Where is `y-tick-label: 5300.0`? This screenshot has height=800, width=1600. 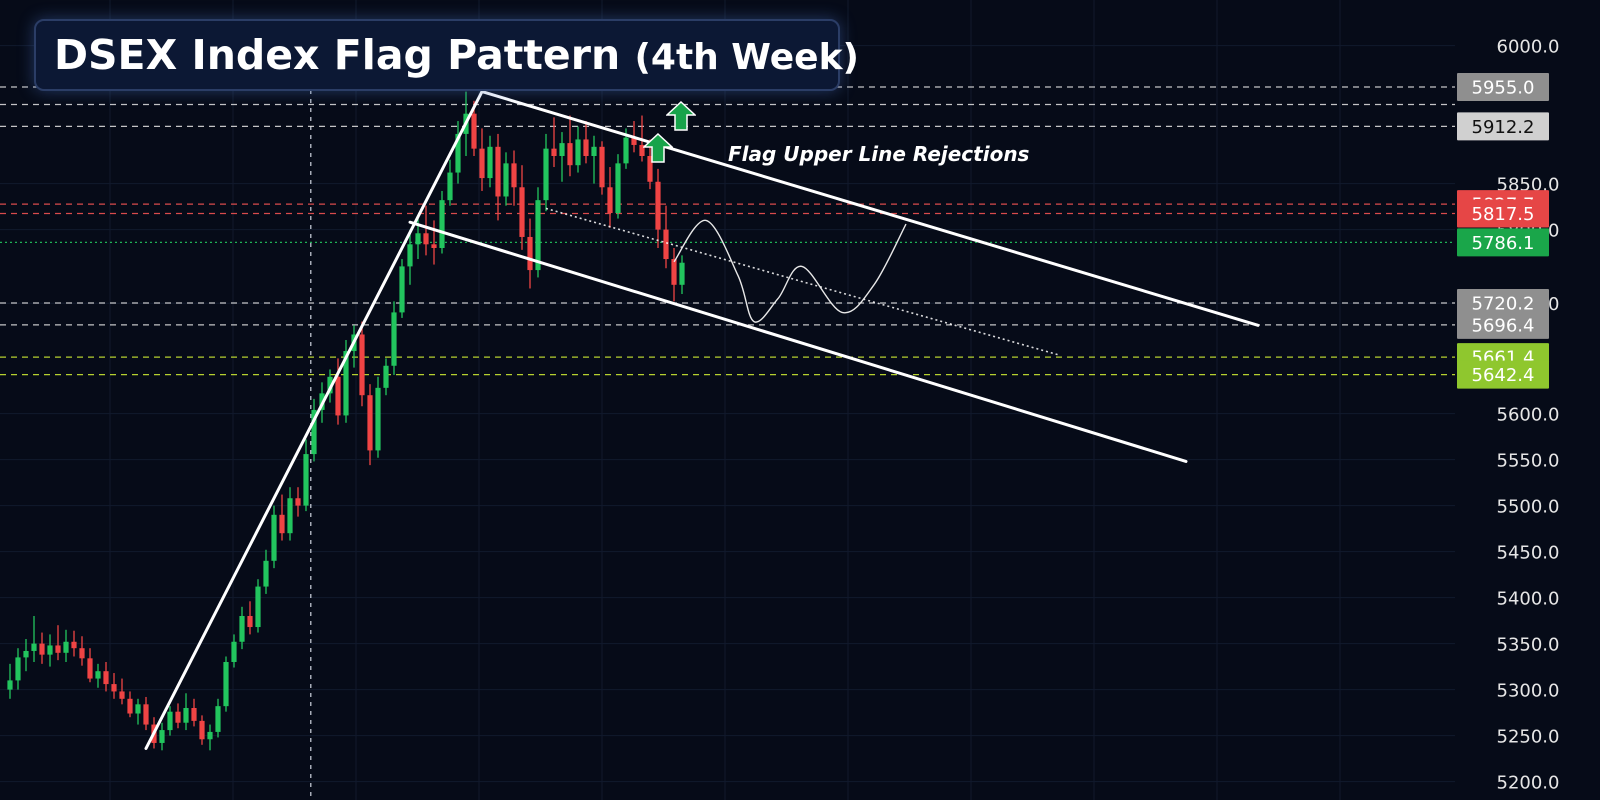 y-tick-label: 5300.0 is located at coordinates (1528, 691).